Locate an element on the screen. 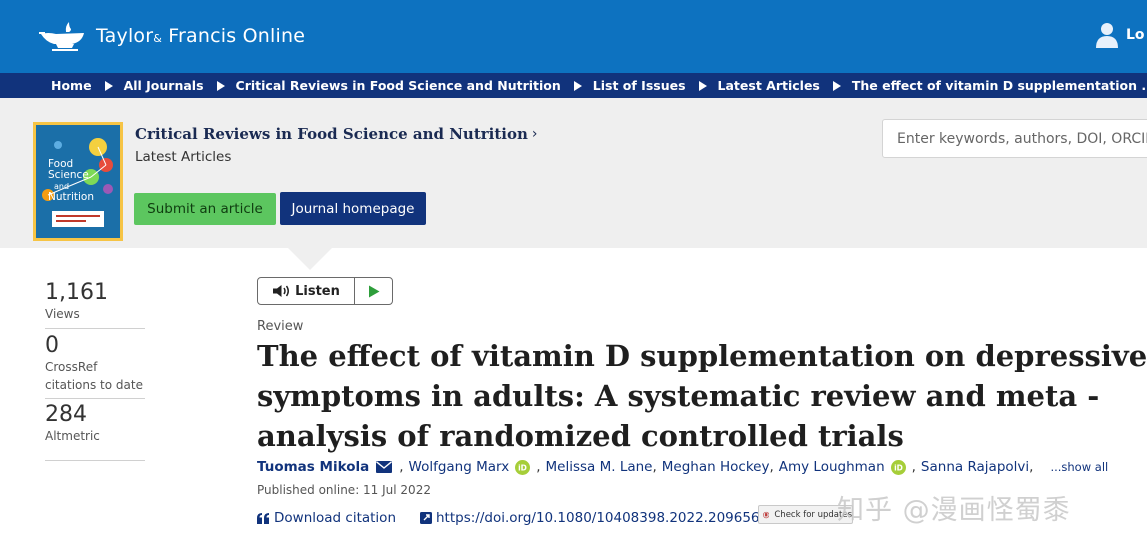  cover-art is located at coordinates (78, 181).